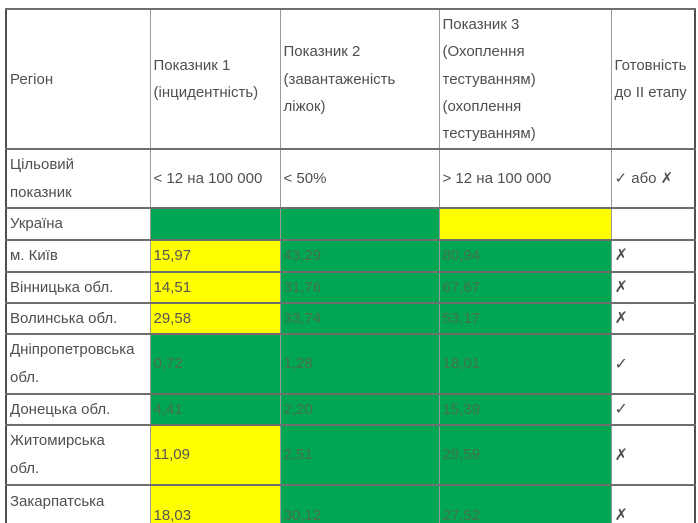  I want to click on target-indicator2: < 50%, so click(359, 179).